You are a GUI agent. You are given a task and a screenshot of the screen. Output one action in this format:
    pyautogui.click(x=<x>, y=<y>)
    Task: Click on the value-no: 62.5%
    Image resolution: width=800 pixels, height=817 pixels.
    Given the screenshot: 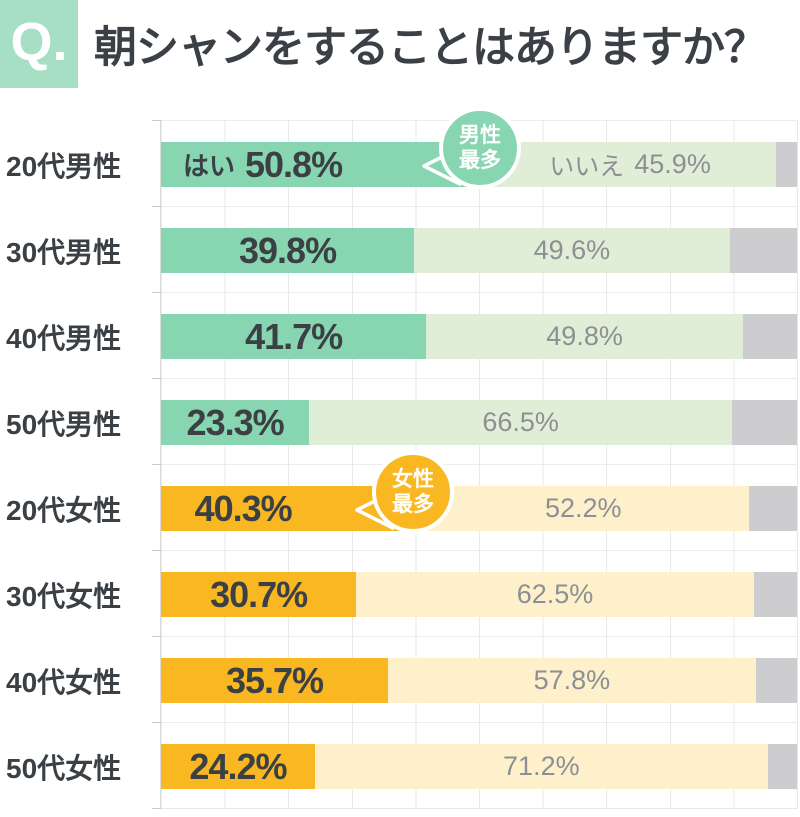 What is the action you would take?
    pyautogui.click(x=555, y=594)
    